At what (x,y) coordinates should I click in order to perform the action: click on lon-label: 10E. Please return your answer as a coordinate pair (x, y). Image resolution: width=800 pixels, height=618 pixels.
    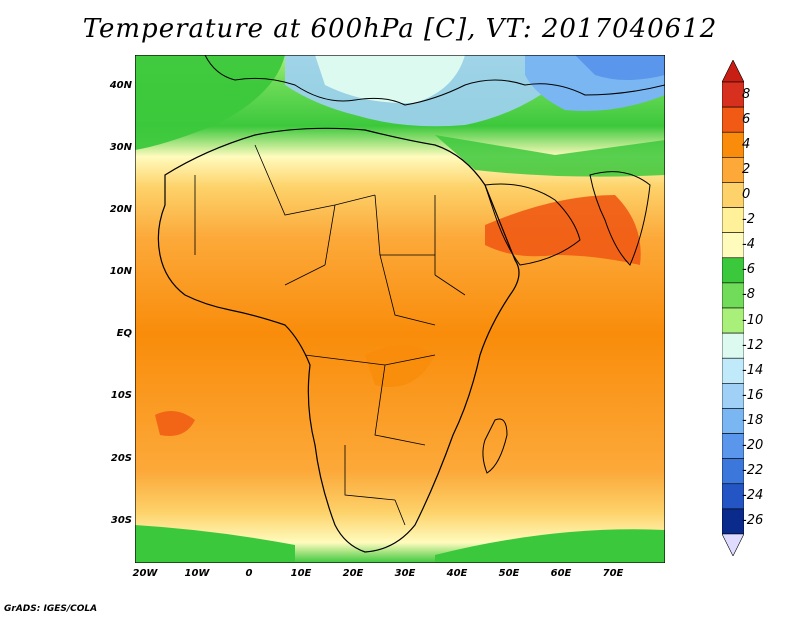
    Looking at the image, I should click on (301, 573).